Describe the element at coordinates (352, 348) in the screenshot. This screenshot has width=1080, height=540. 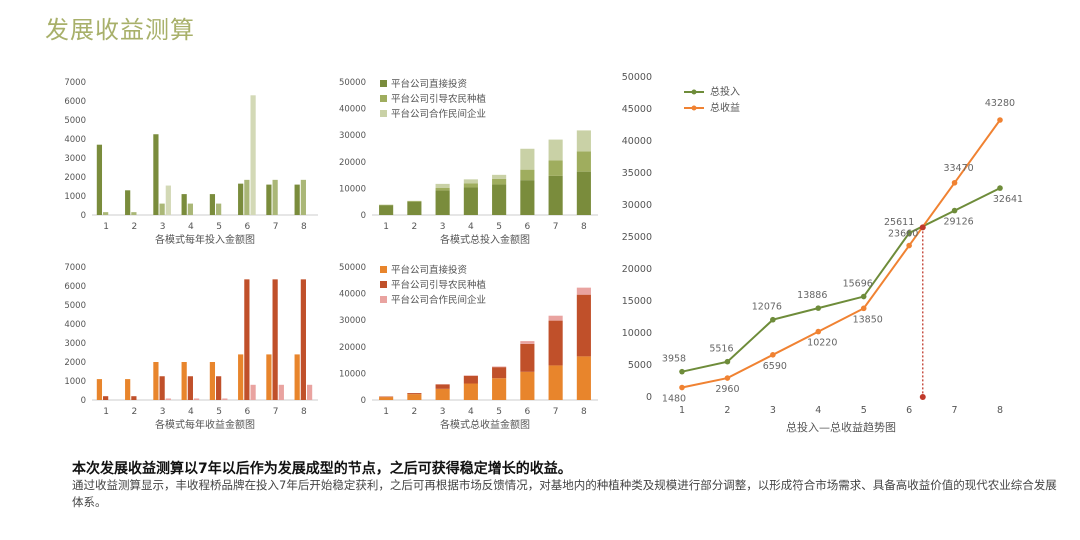
I see `y-tick-label: 20000` at that location.